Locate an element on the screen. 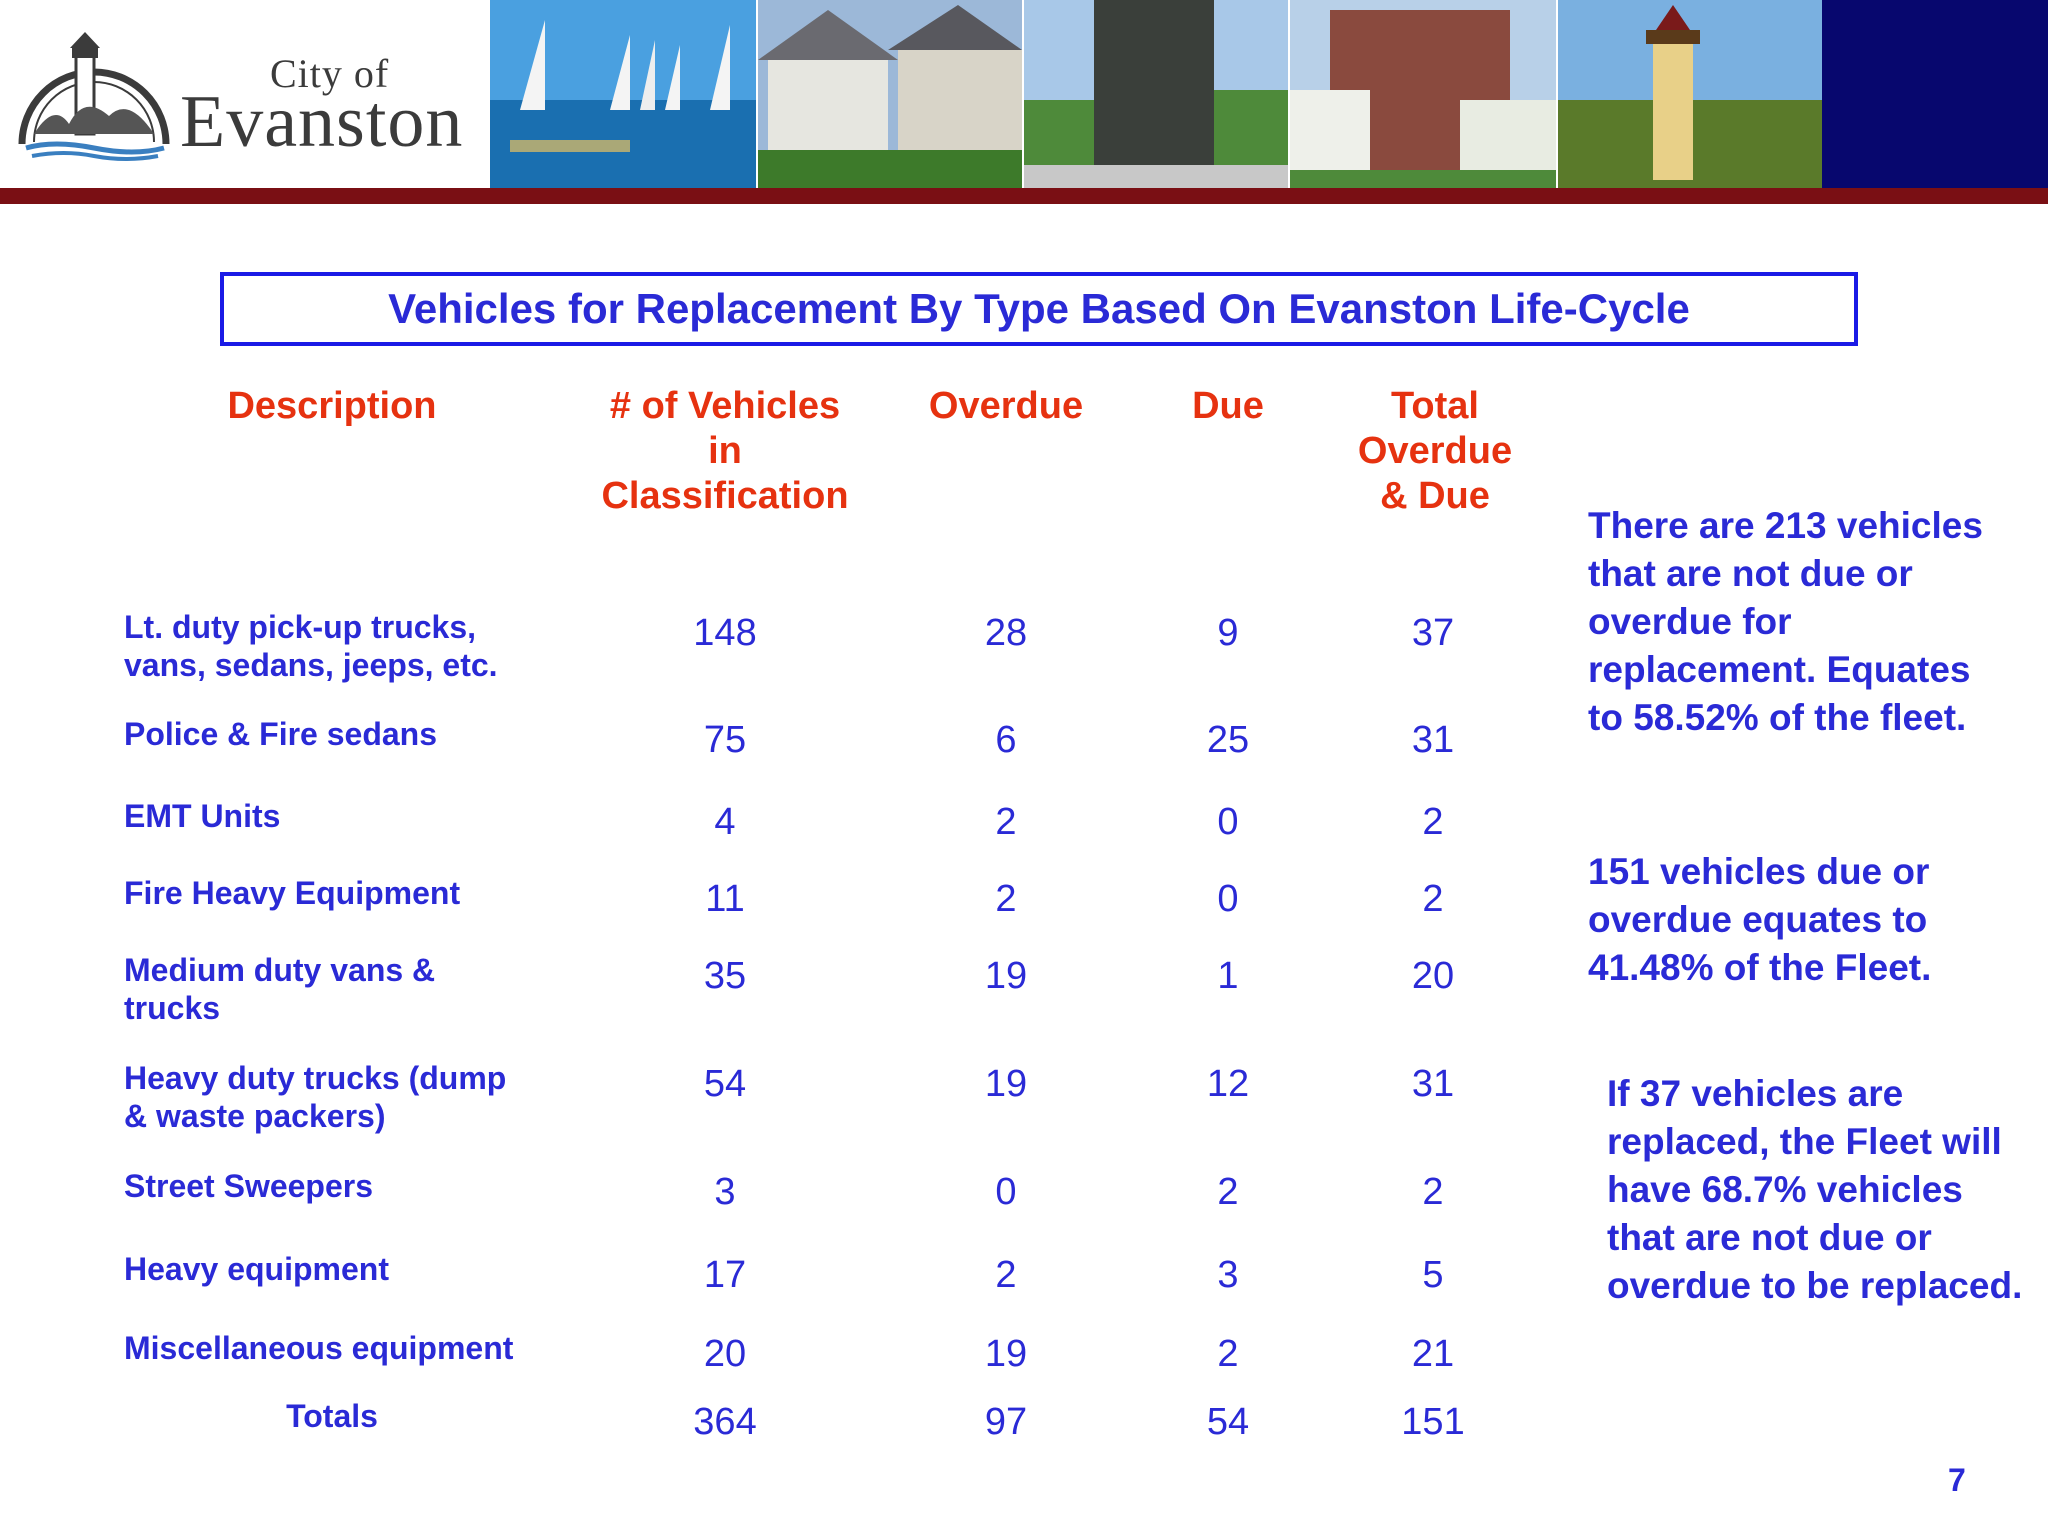 This screenshot has width=2048, height=1536. column-header-due: Due is located at coordinates (1228, 406).